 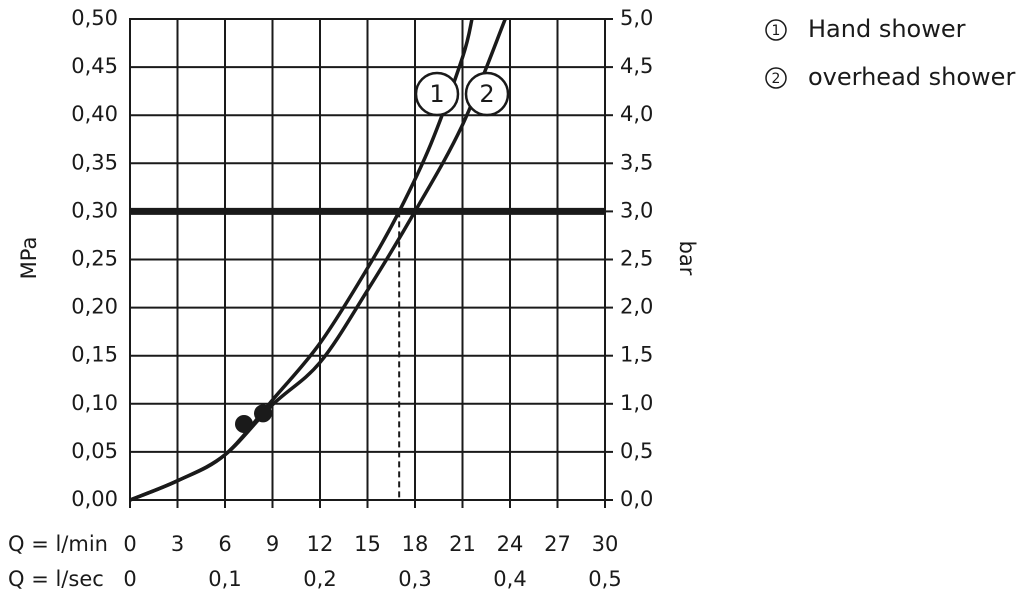 I want to click on y-tick-label: 0,45, so click(x=94, y=66).